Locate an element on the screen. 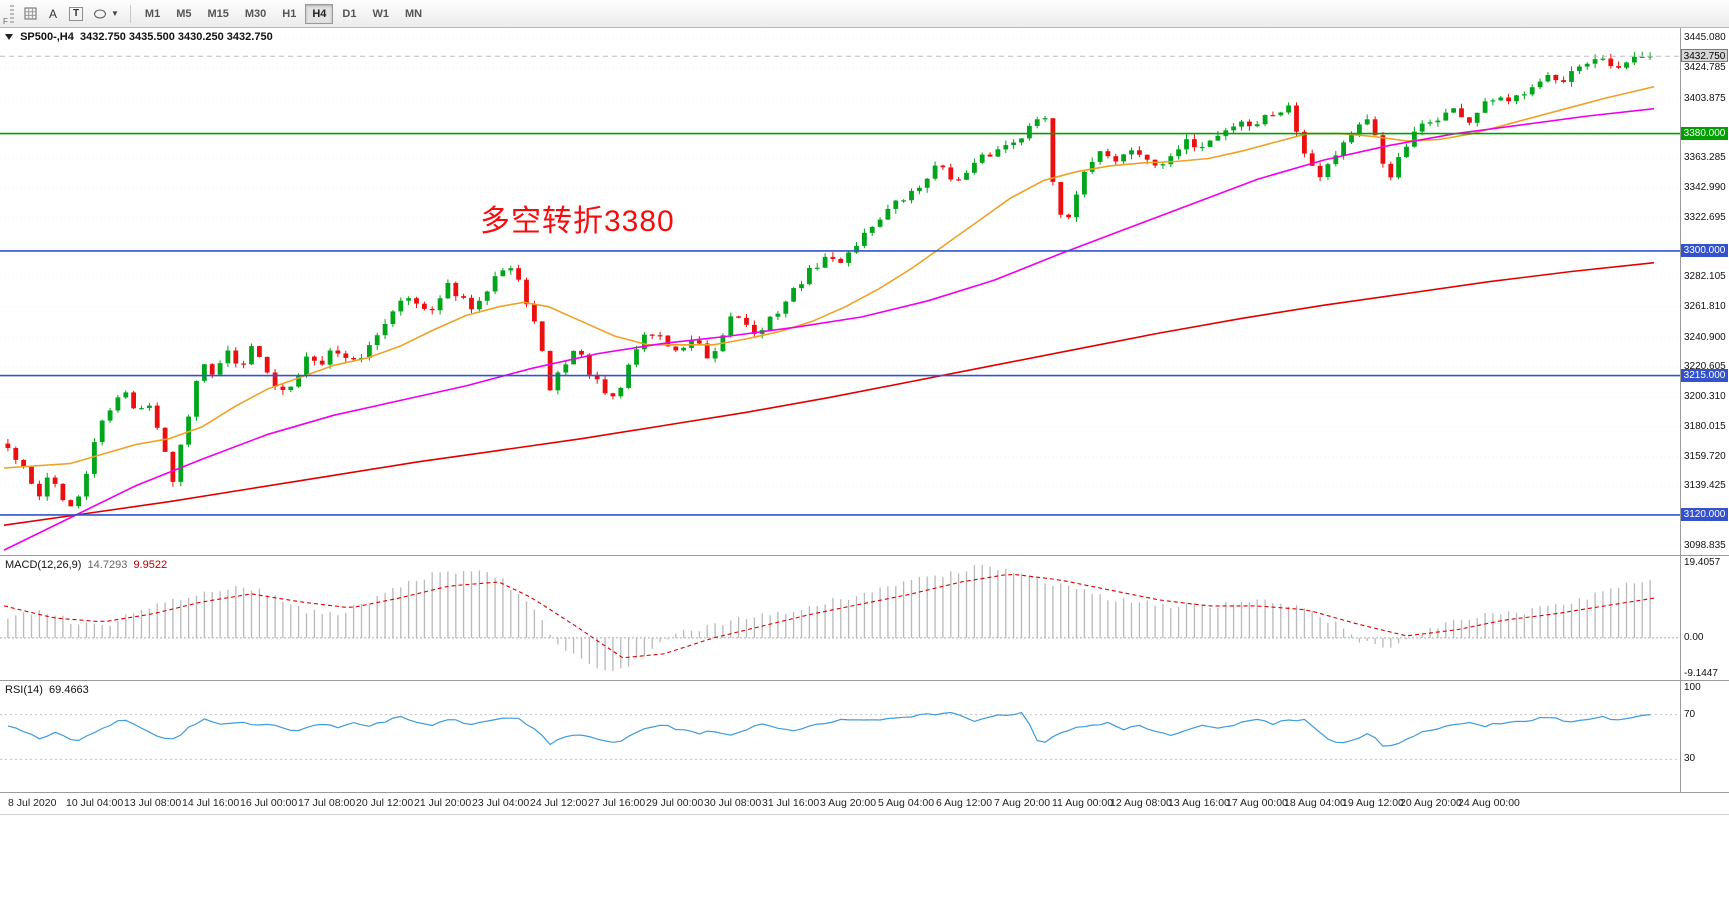 This screenshot has height=897, width=1729. macd-axis-separator is located at coordinates (1680, 618).